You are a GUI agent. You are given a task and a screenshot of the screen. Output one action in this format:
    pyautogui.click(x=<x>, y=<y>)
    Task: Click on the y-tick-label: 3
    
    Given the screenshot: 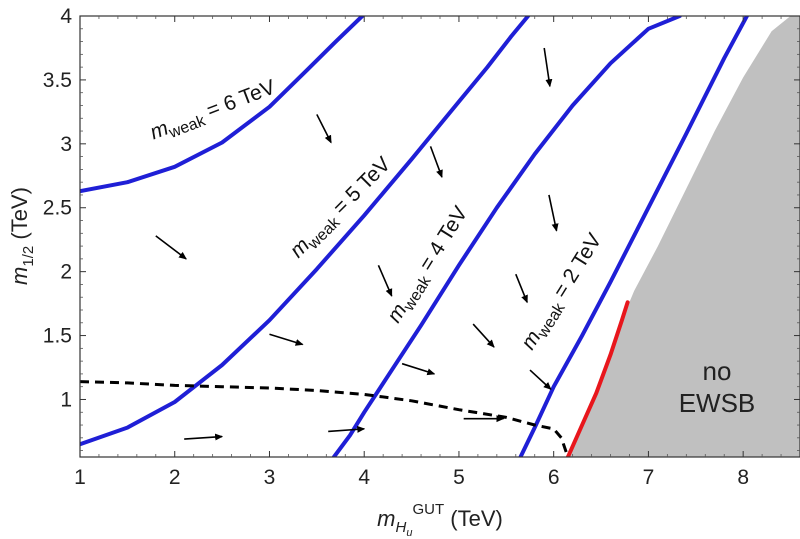 What is the action you would take?
    pyautogui.click(x=66, y=144)
    